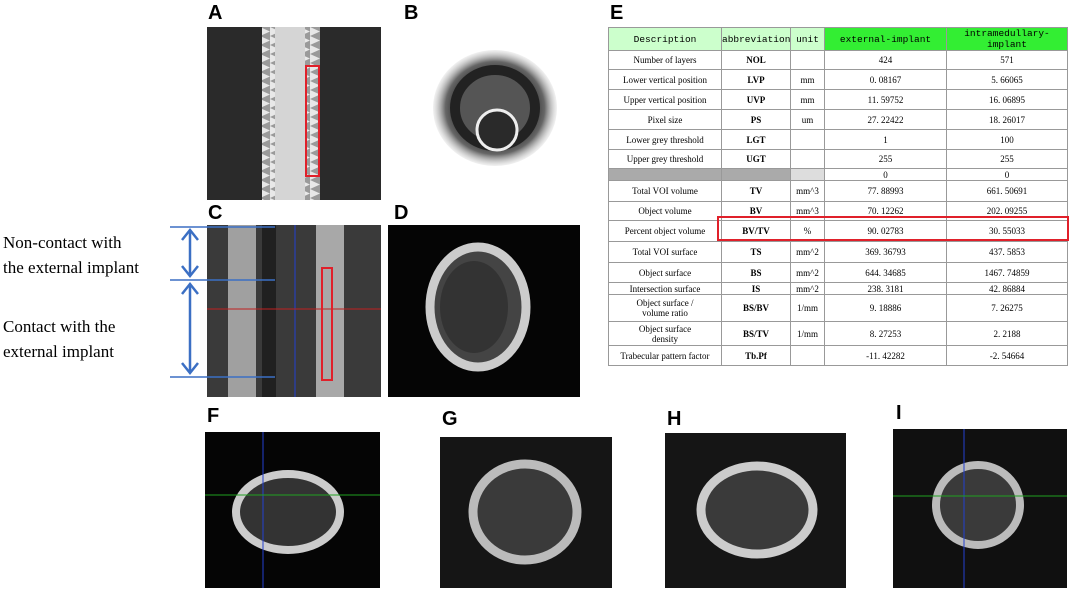  What do you see at coordinates (1007, 79) in the screenshot?
I see `cell: 5. 66065` at bounding box center [1007, 79].